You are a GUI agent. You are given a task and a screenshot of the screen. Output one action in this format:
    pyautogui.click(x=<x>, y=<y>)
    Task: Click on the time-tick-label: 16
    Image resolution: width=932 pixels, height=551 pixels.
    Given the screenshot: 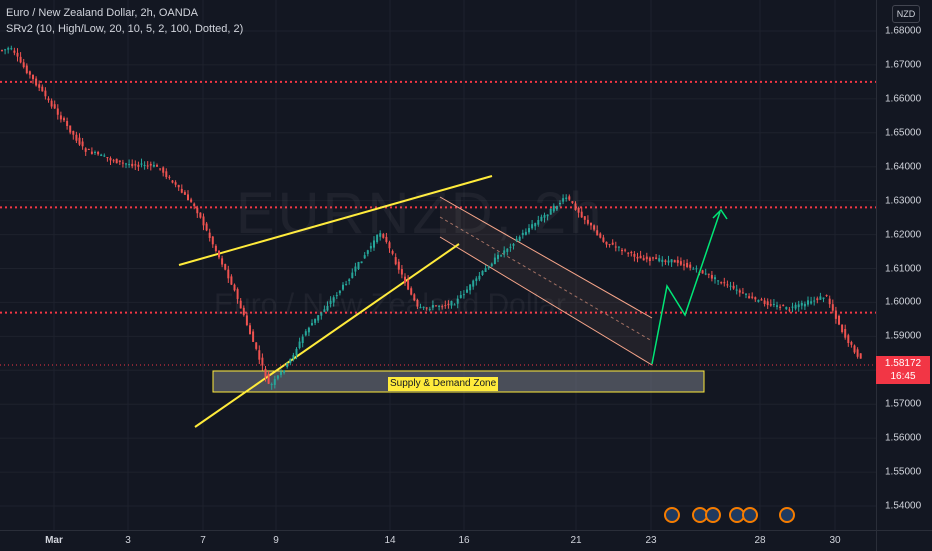 What is the action you would take?
    pyautogui.click(x=464, y=540)
    